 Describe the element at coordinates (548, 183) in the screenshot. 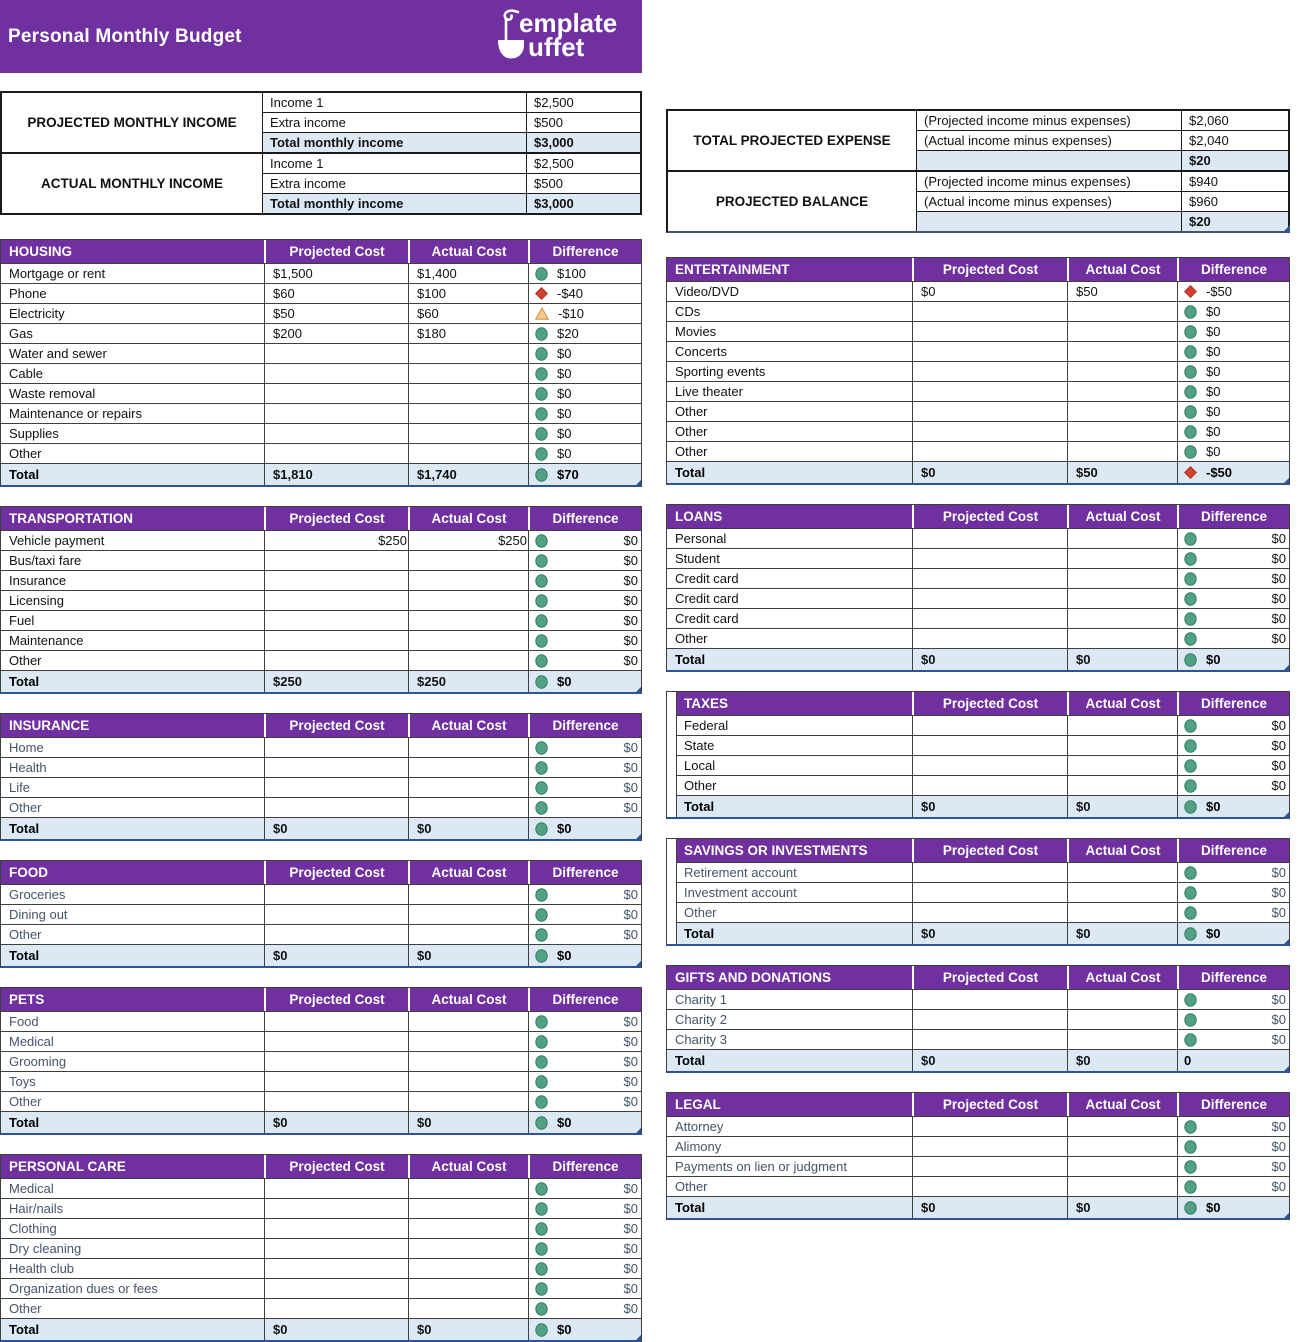

I see `income-value-cell: $500` at that location.